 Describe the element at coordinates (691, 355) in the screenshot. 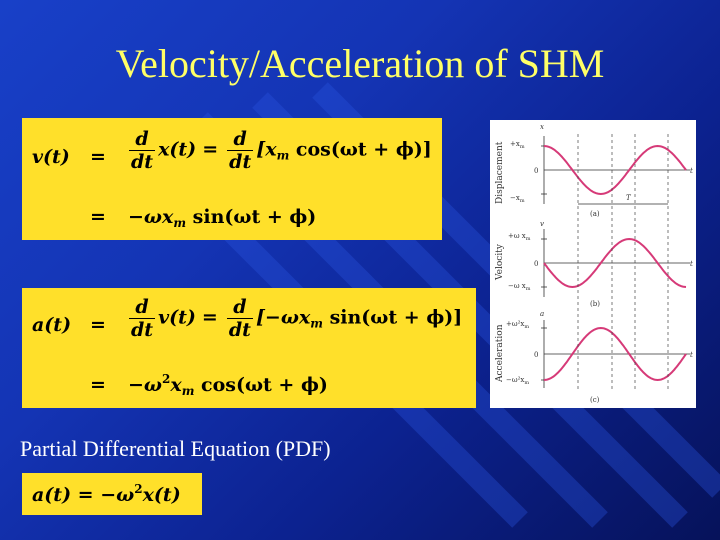

I see `panel-c-time-var: t` at that location.